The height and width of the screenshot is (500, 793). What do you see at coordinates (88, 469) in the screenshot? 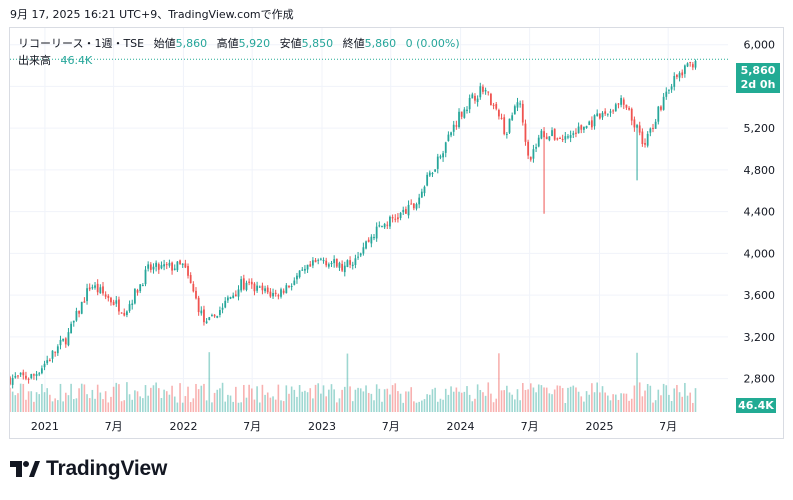
I see `tradingview-logo: TradingView` at bounding box center [88, 469].